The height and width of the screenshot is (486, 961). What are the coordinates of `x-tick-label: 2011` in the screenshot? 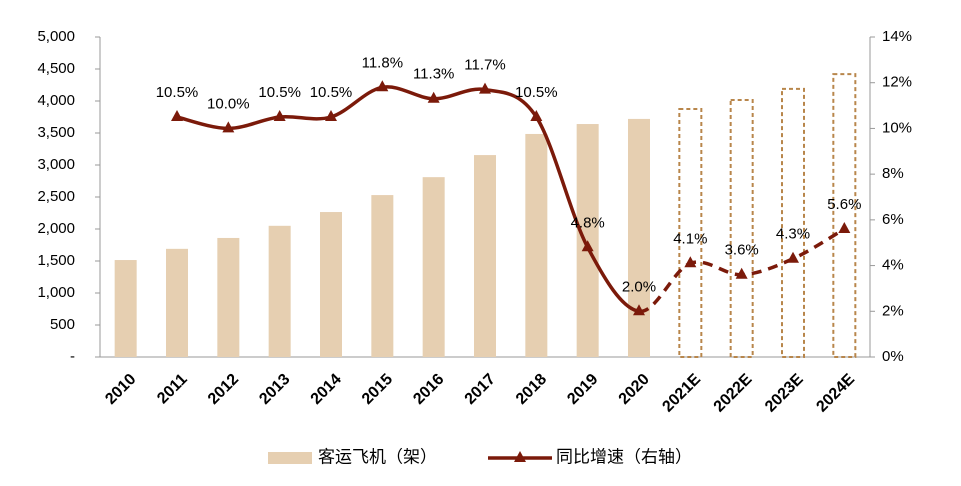 It's located at (172, 389).